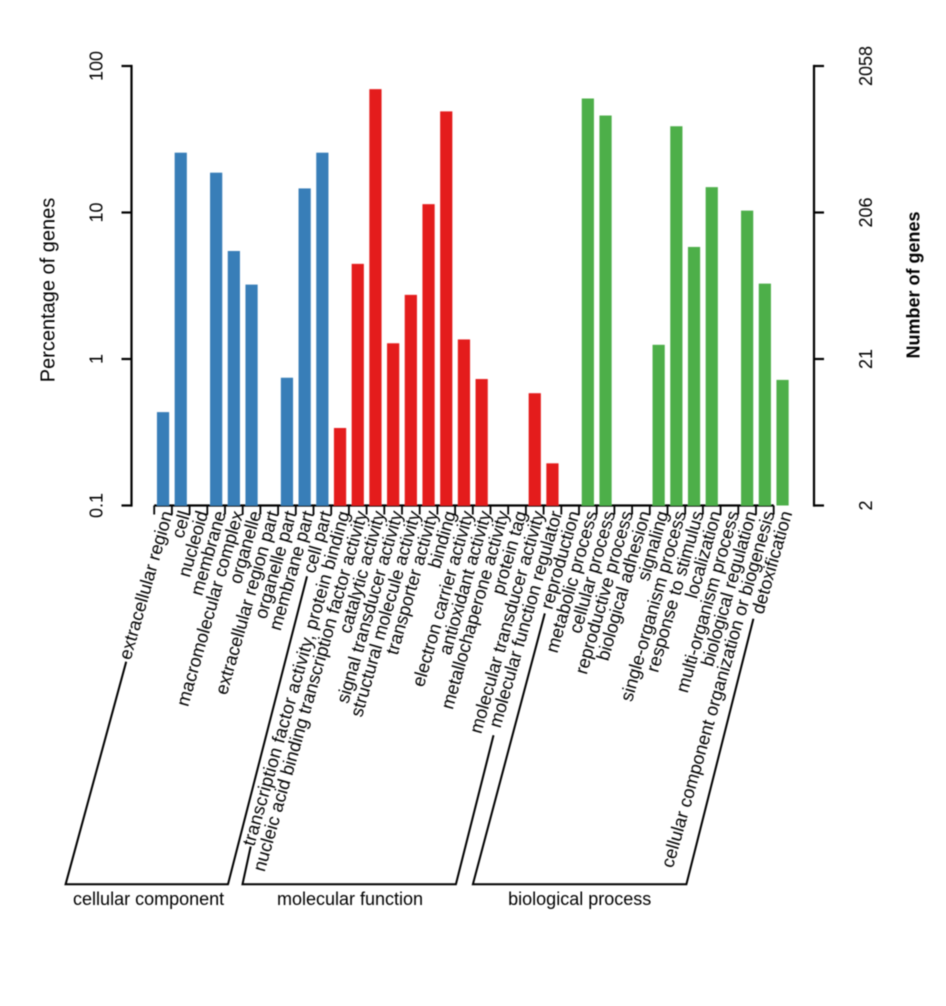 Image resolution: width=946 pixels, height=1006 pixels. Describe the element at coordinates (97, 359) in the screenshot. I see `svg-text: 1` at that location.